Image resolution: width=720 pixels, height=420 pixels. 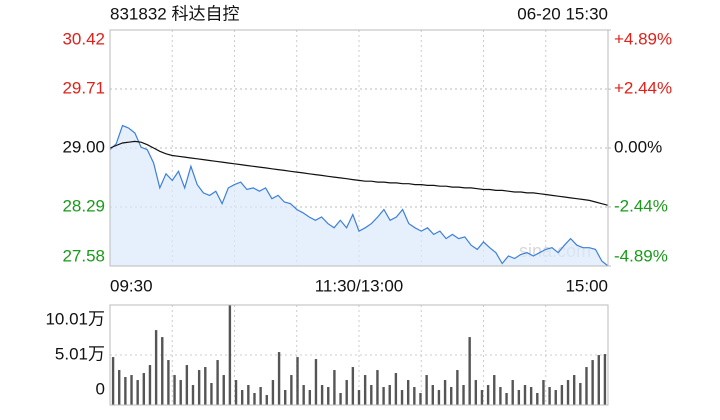 I want to click on y2-tick-label: 0.00%, so click(x=638, y=146).